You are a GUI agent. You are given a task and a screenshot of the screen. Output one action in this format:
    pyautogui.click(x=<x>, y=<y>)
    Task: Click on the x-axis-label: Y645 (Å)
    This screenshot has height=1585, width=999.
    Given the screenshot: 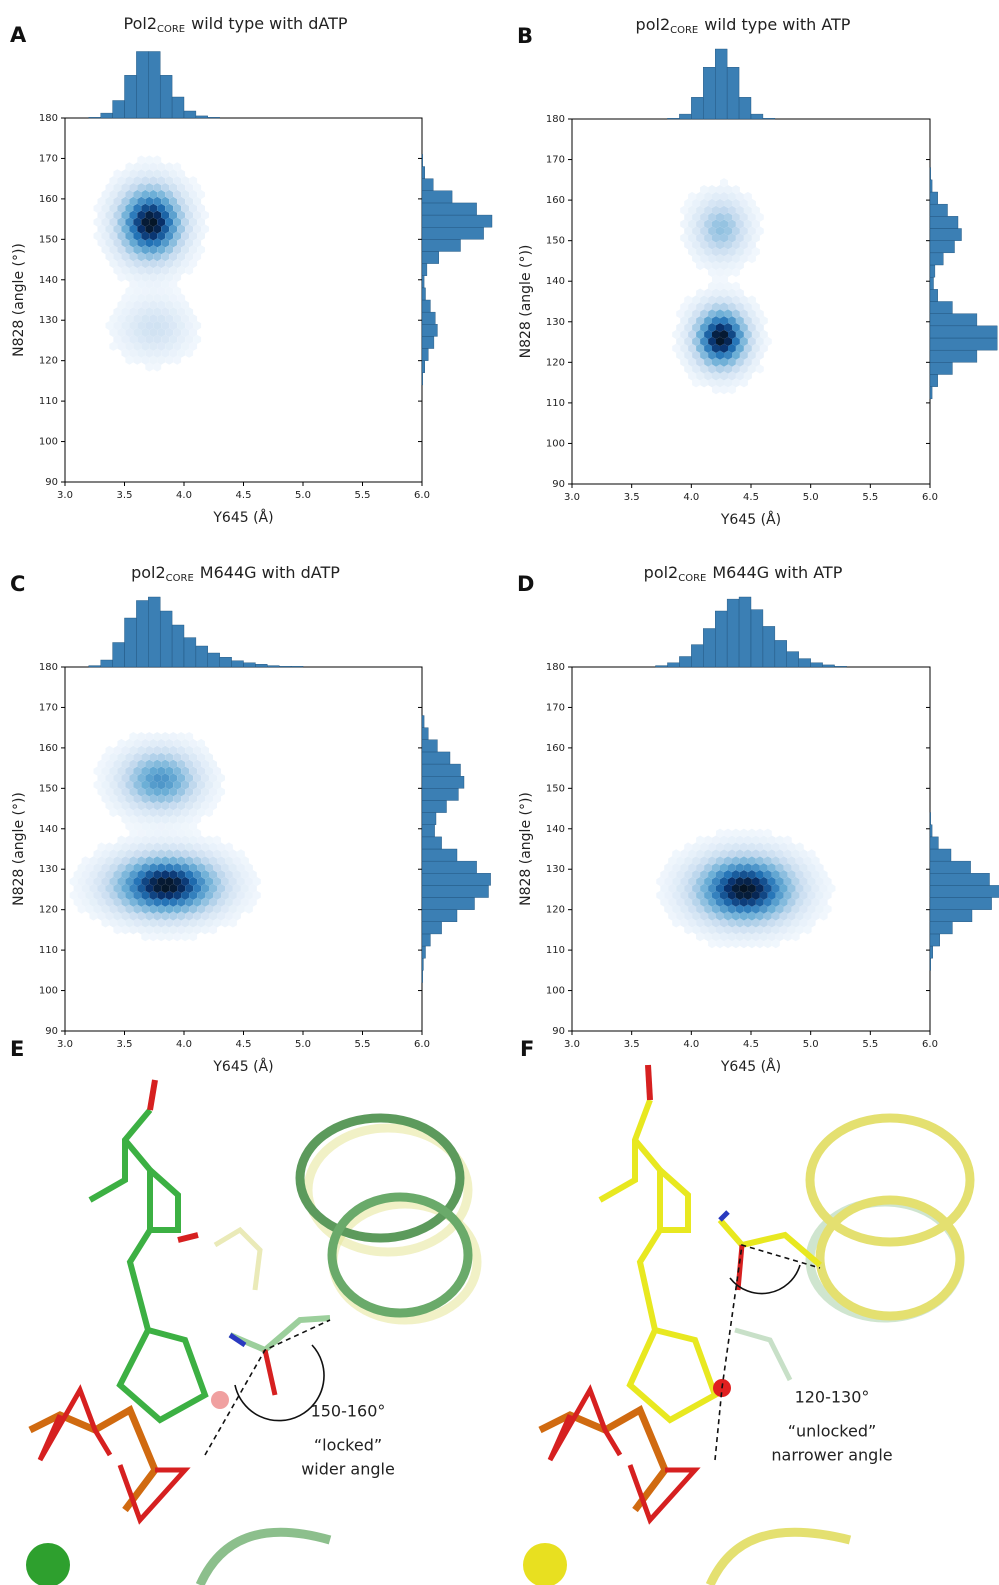 What is the action you would take?
    pyautogui.click(x=242, y=517)
    